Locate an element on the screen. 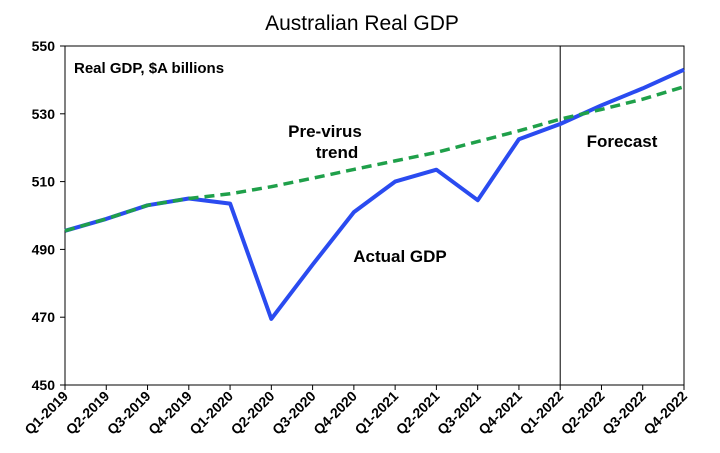 The height and width of the screenshot is (453, 720). annotation-trend: trend is located at coordinates (337, 152).